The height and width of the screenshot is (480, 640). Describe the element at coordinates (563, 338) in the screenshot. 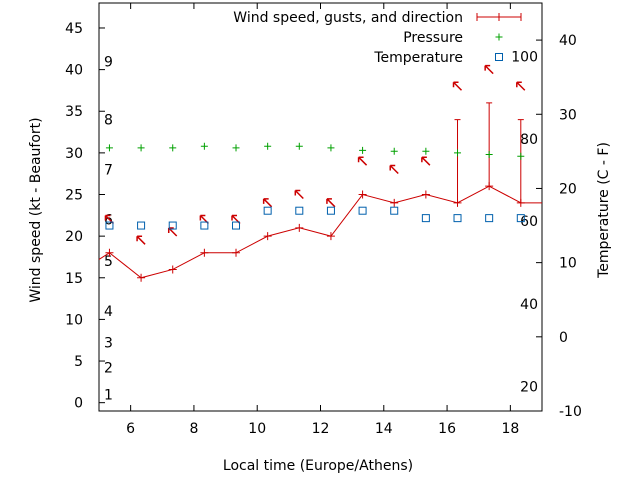

I see `y2-tick-label: 0` at that location.